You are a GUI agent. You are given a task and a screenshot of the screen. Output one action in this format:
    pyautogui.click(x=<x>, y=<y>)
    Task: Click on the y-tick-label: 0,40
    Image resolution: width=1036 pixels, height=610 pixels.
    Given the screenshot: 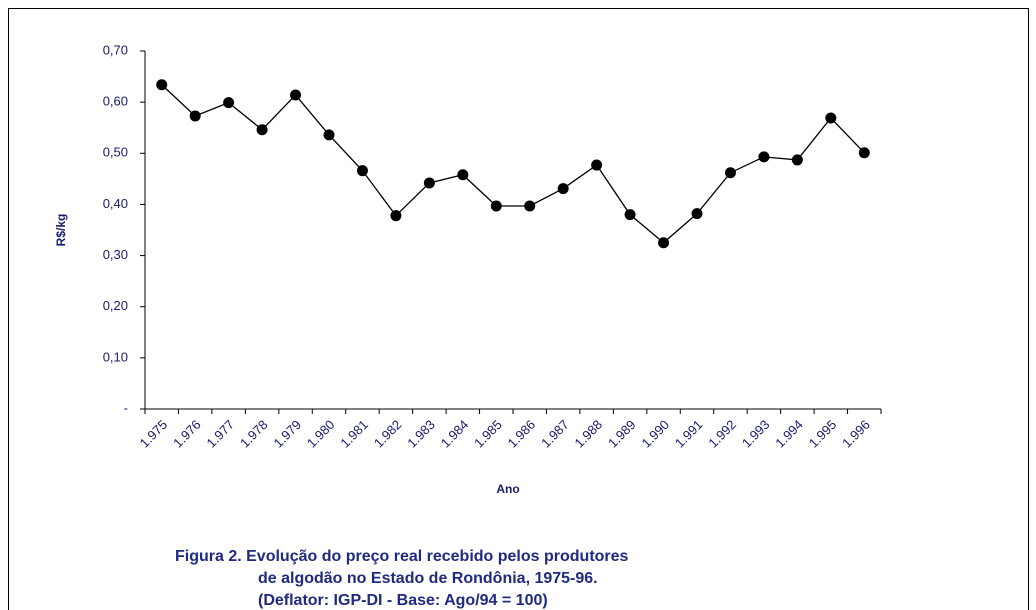 What is the action you would take?
    pyautogui.click(x=115, y=203)
    